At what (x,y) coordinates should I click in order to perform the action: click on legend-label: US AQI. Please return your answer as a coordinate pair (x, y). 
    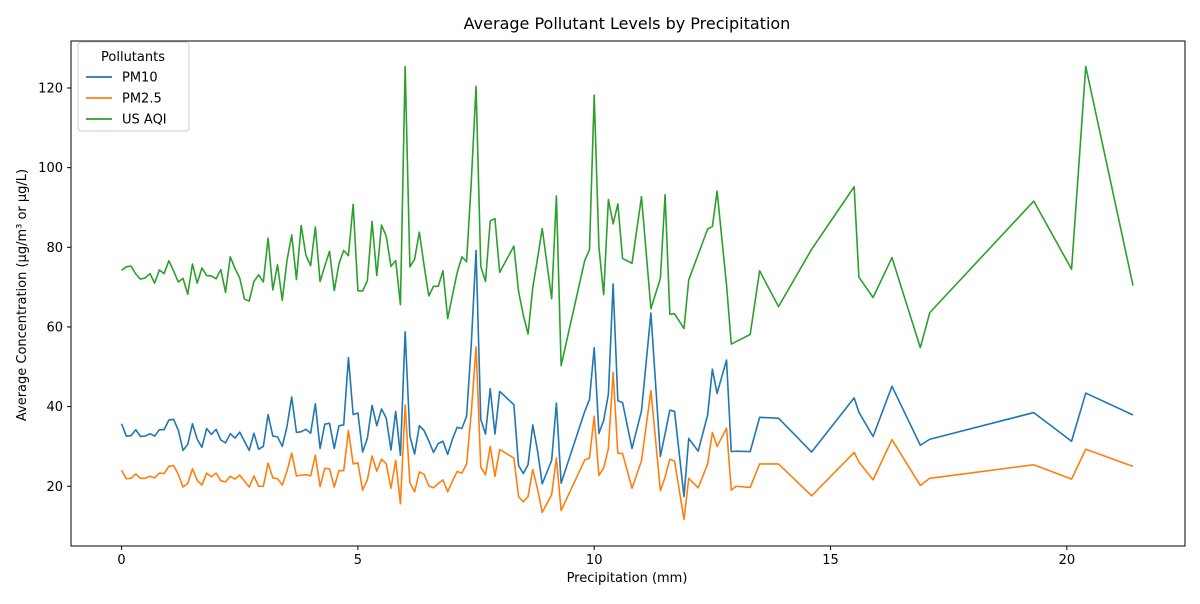
    Looking at the image, I should click on (144, 120).